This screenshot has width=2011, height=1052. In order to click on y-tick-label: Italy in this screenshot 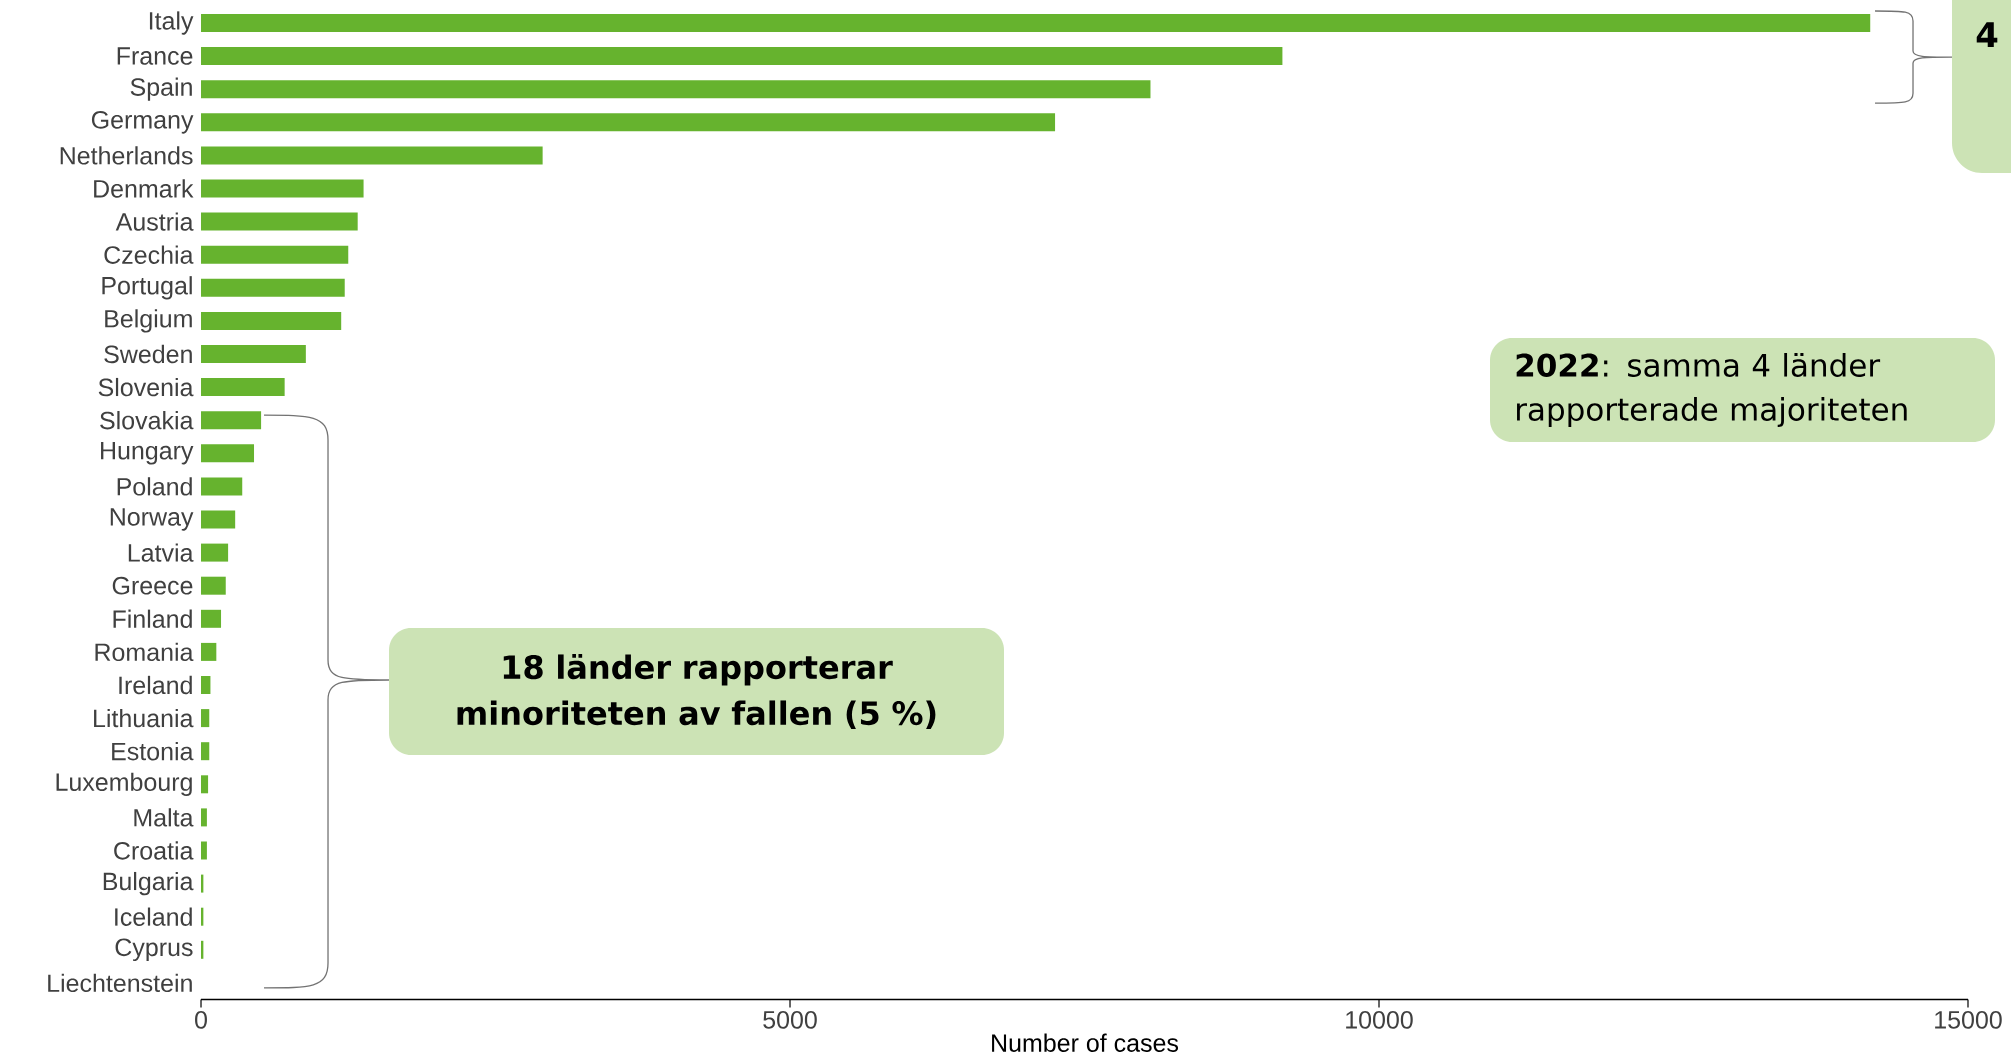, I will do `click(171, 23)`.